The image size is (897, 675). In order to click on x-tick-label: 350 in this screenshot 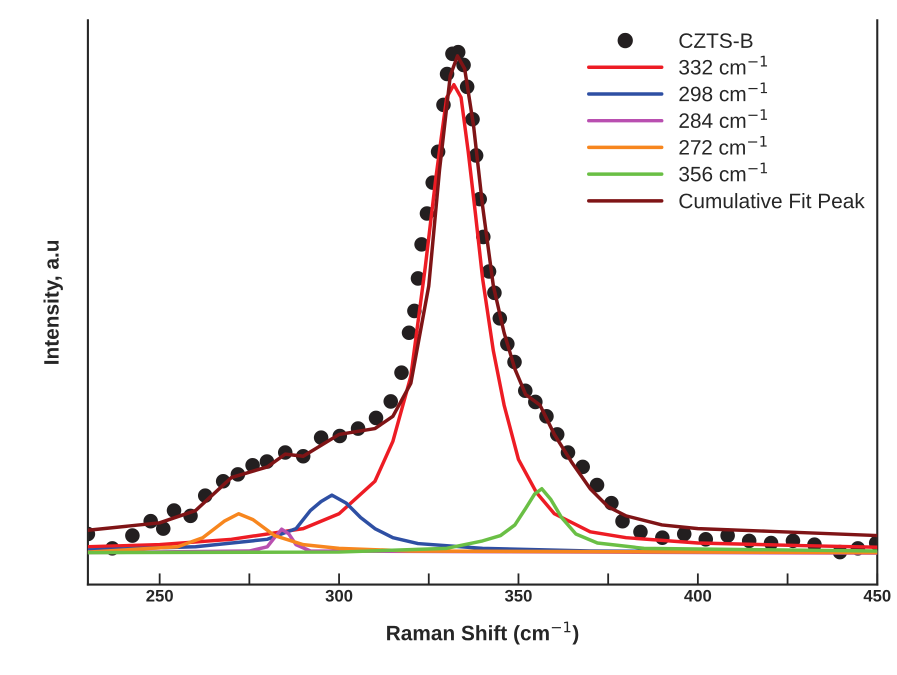, I will do `click(518, 596)`.